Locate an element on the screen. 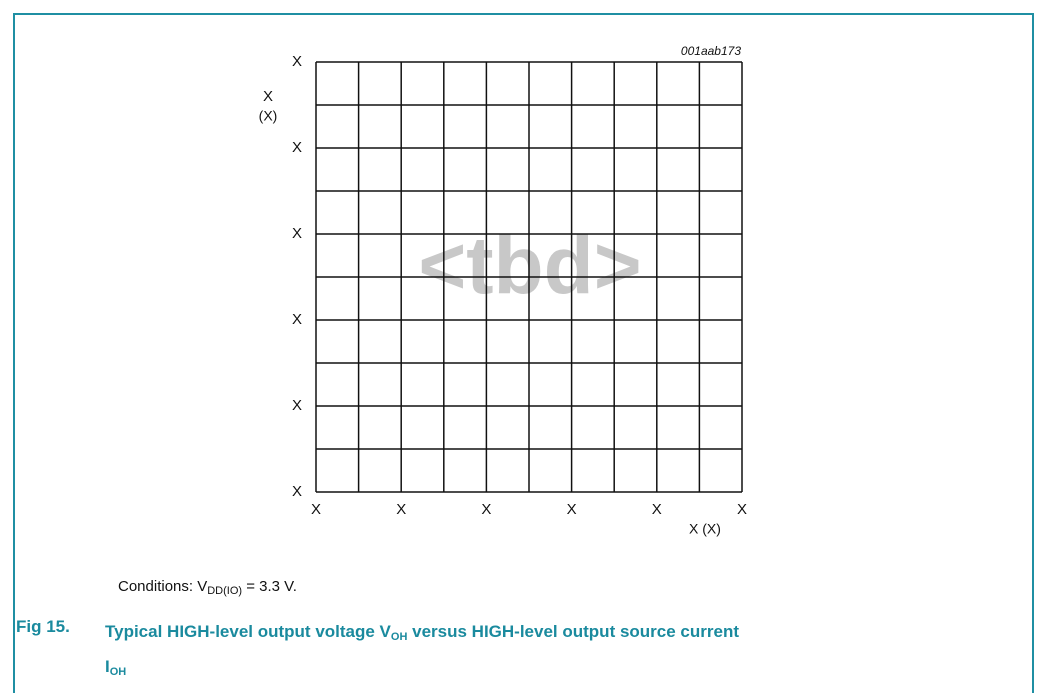 This screenshot has width=1048, height=693. y-axis-label: X is located at coordinates (268, 96).